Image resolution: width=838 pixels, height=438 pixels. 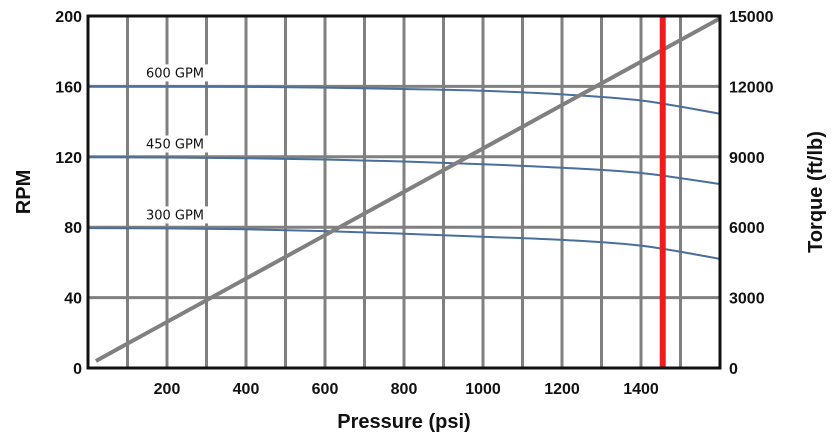 What do you see at coordinates (68, 87) in the screenshot?
I see `y-tick-label: 160` at bounding box center [68, 87].